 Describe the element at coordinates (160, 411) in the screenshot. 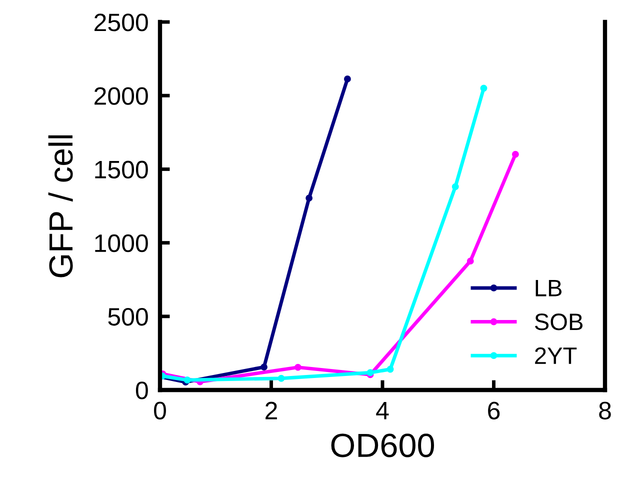

I see `x-tick-label: 0` at that location.